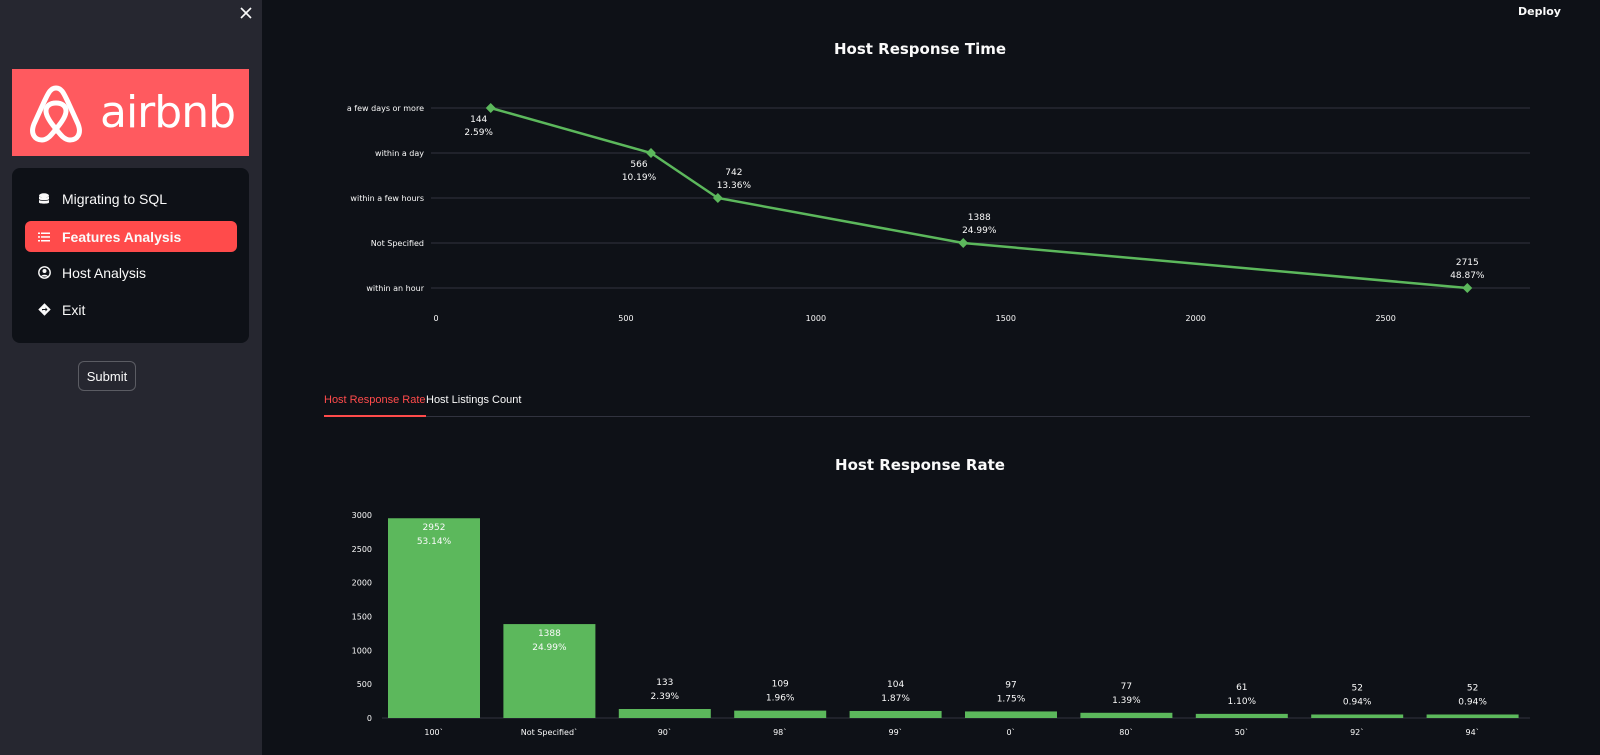 The height and width of the screenshot is (755, 1600). Describe the element at coordinates (638, 165) in the screenshot. I see `data-label-value: 566` at that location.